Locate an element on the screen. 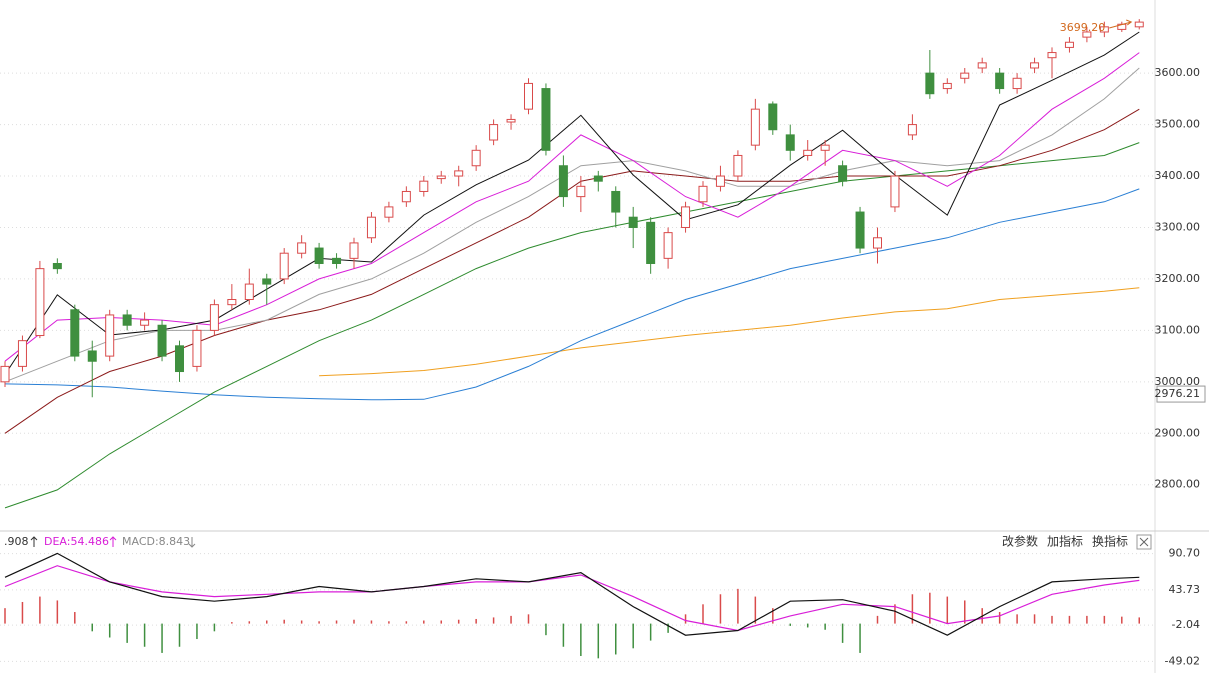 The height and width of the screenshot is (677, 1209). y-tick-label: 3300.00 is located at coordinates (1178, 226).